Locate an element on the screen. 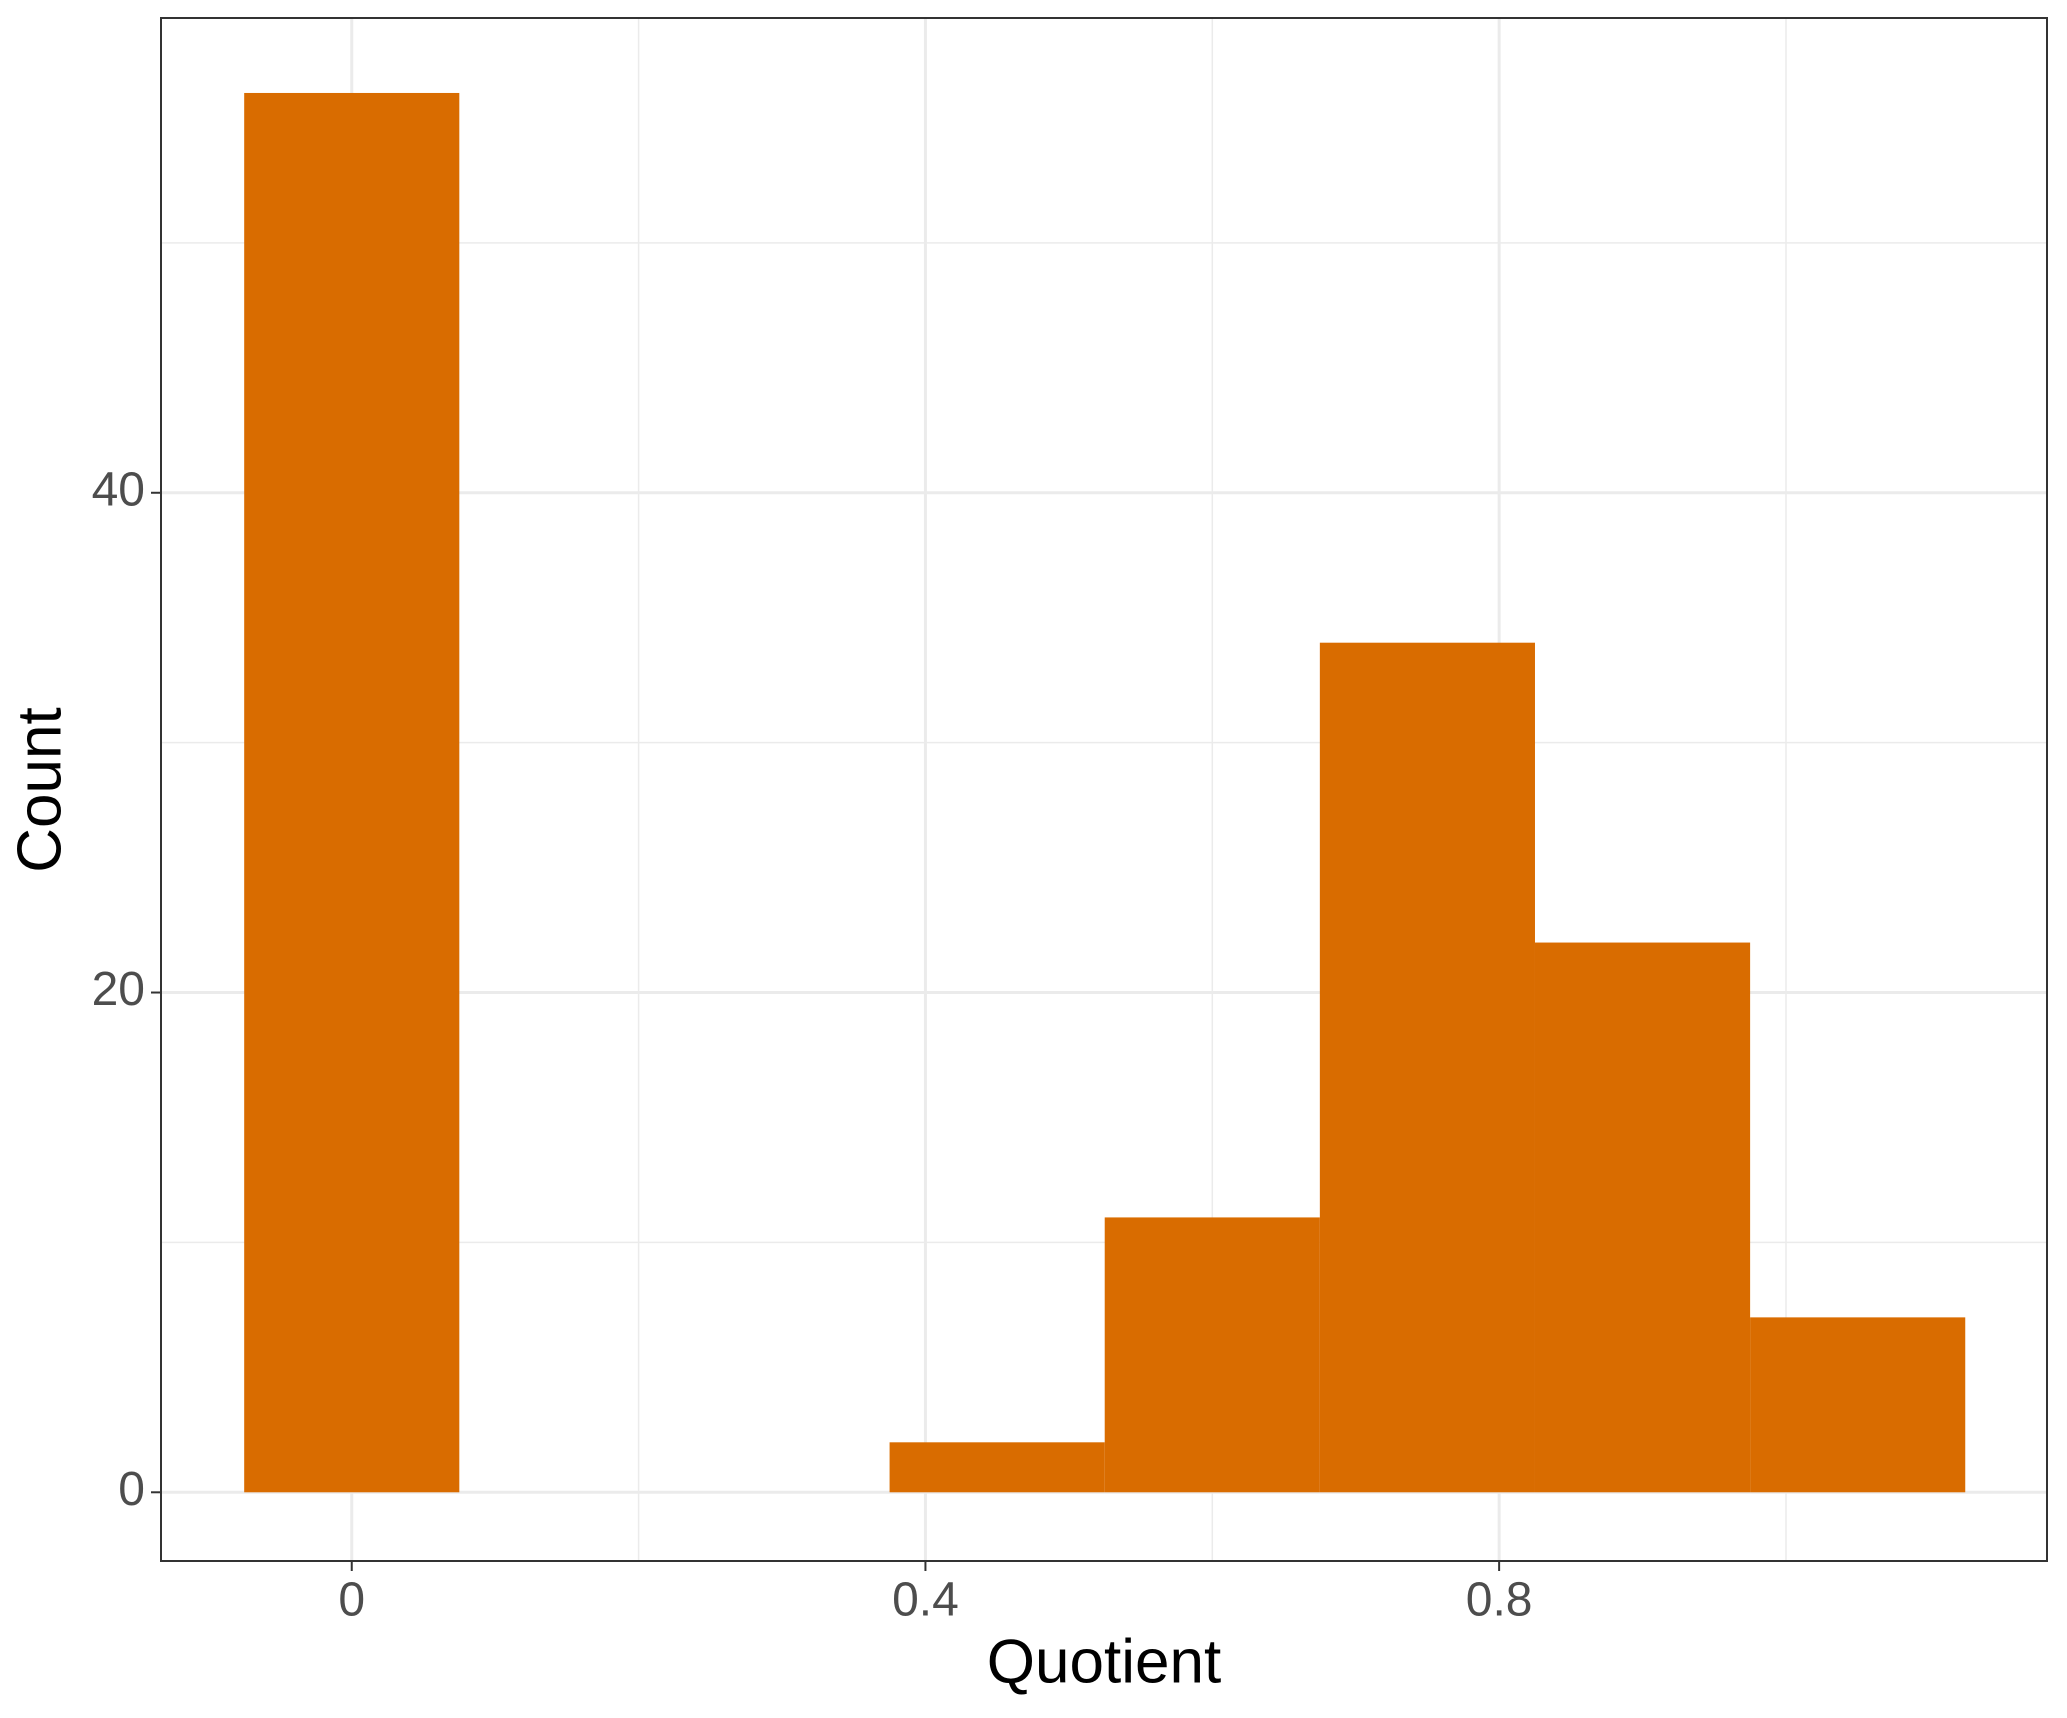  y-axis-title: Count is located at coordinates (39, 789).